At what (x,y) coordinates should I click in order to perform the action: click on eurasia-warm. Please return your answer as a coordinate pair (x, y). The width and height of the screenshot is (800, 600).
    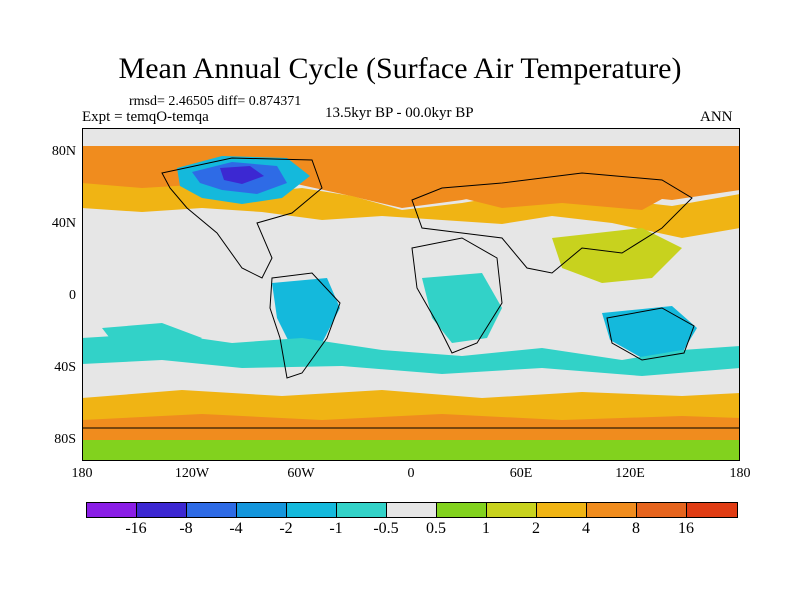
    Looking at the image, I should click on (547, 184).